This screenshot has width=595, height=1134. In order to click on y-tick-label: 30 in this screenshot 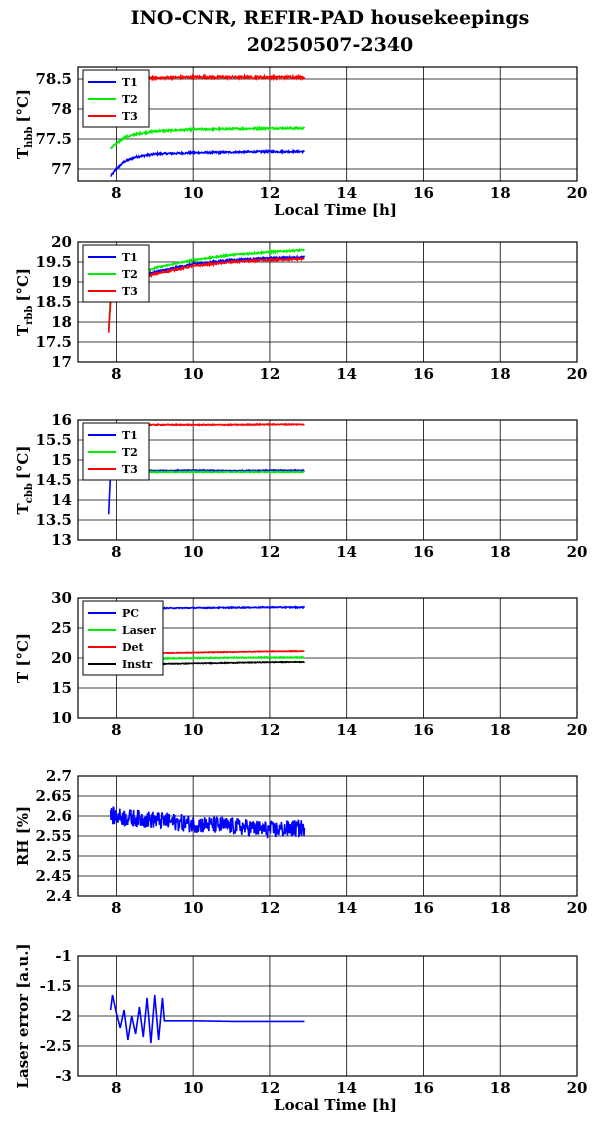, I will do `click(61, 598)`.